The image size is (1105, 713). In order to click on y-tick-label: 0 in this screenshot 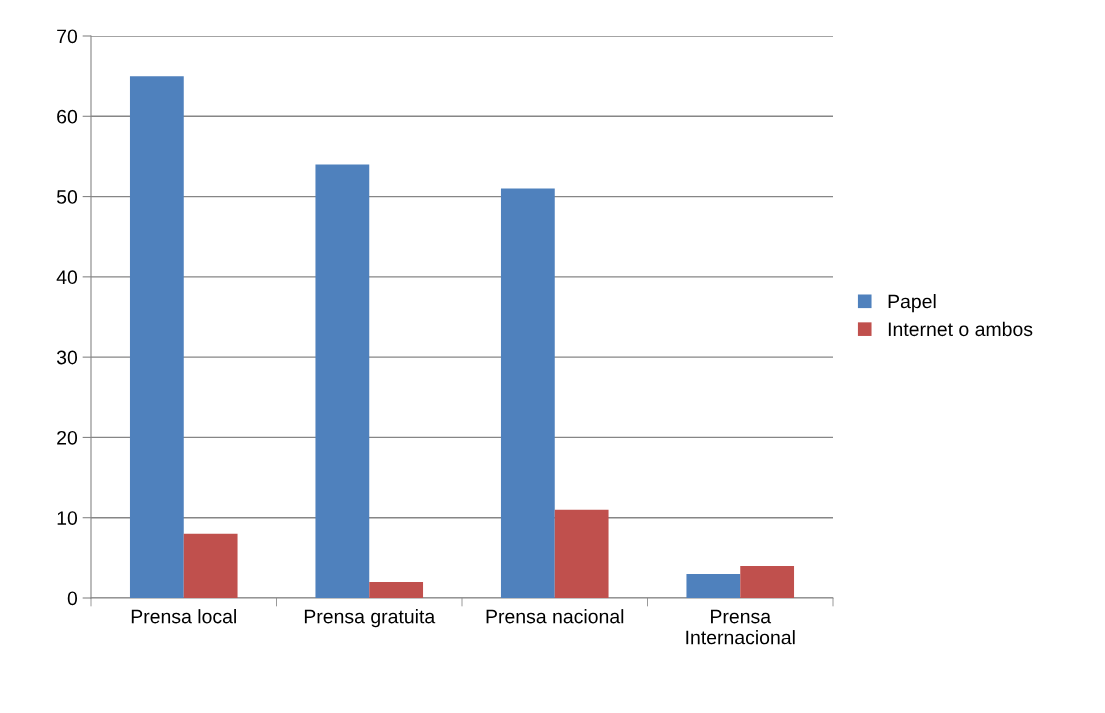, I will do `click(72, 598)`.